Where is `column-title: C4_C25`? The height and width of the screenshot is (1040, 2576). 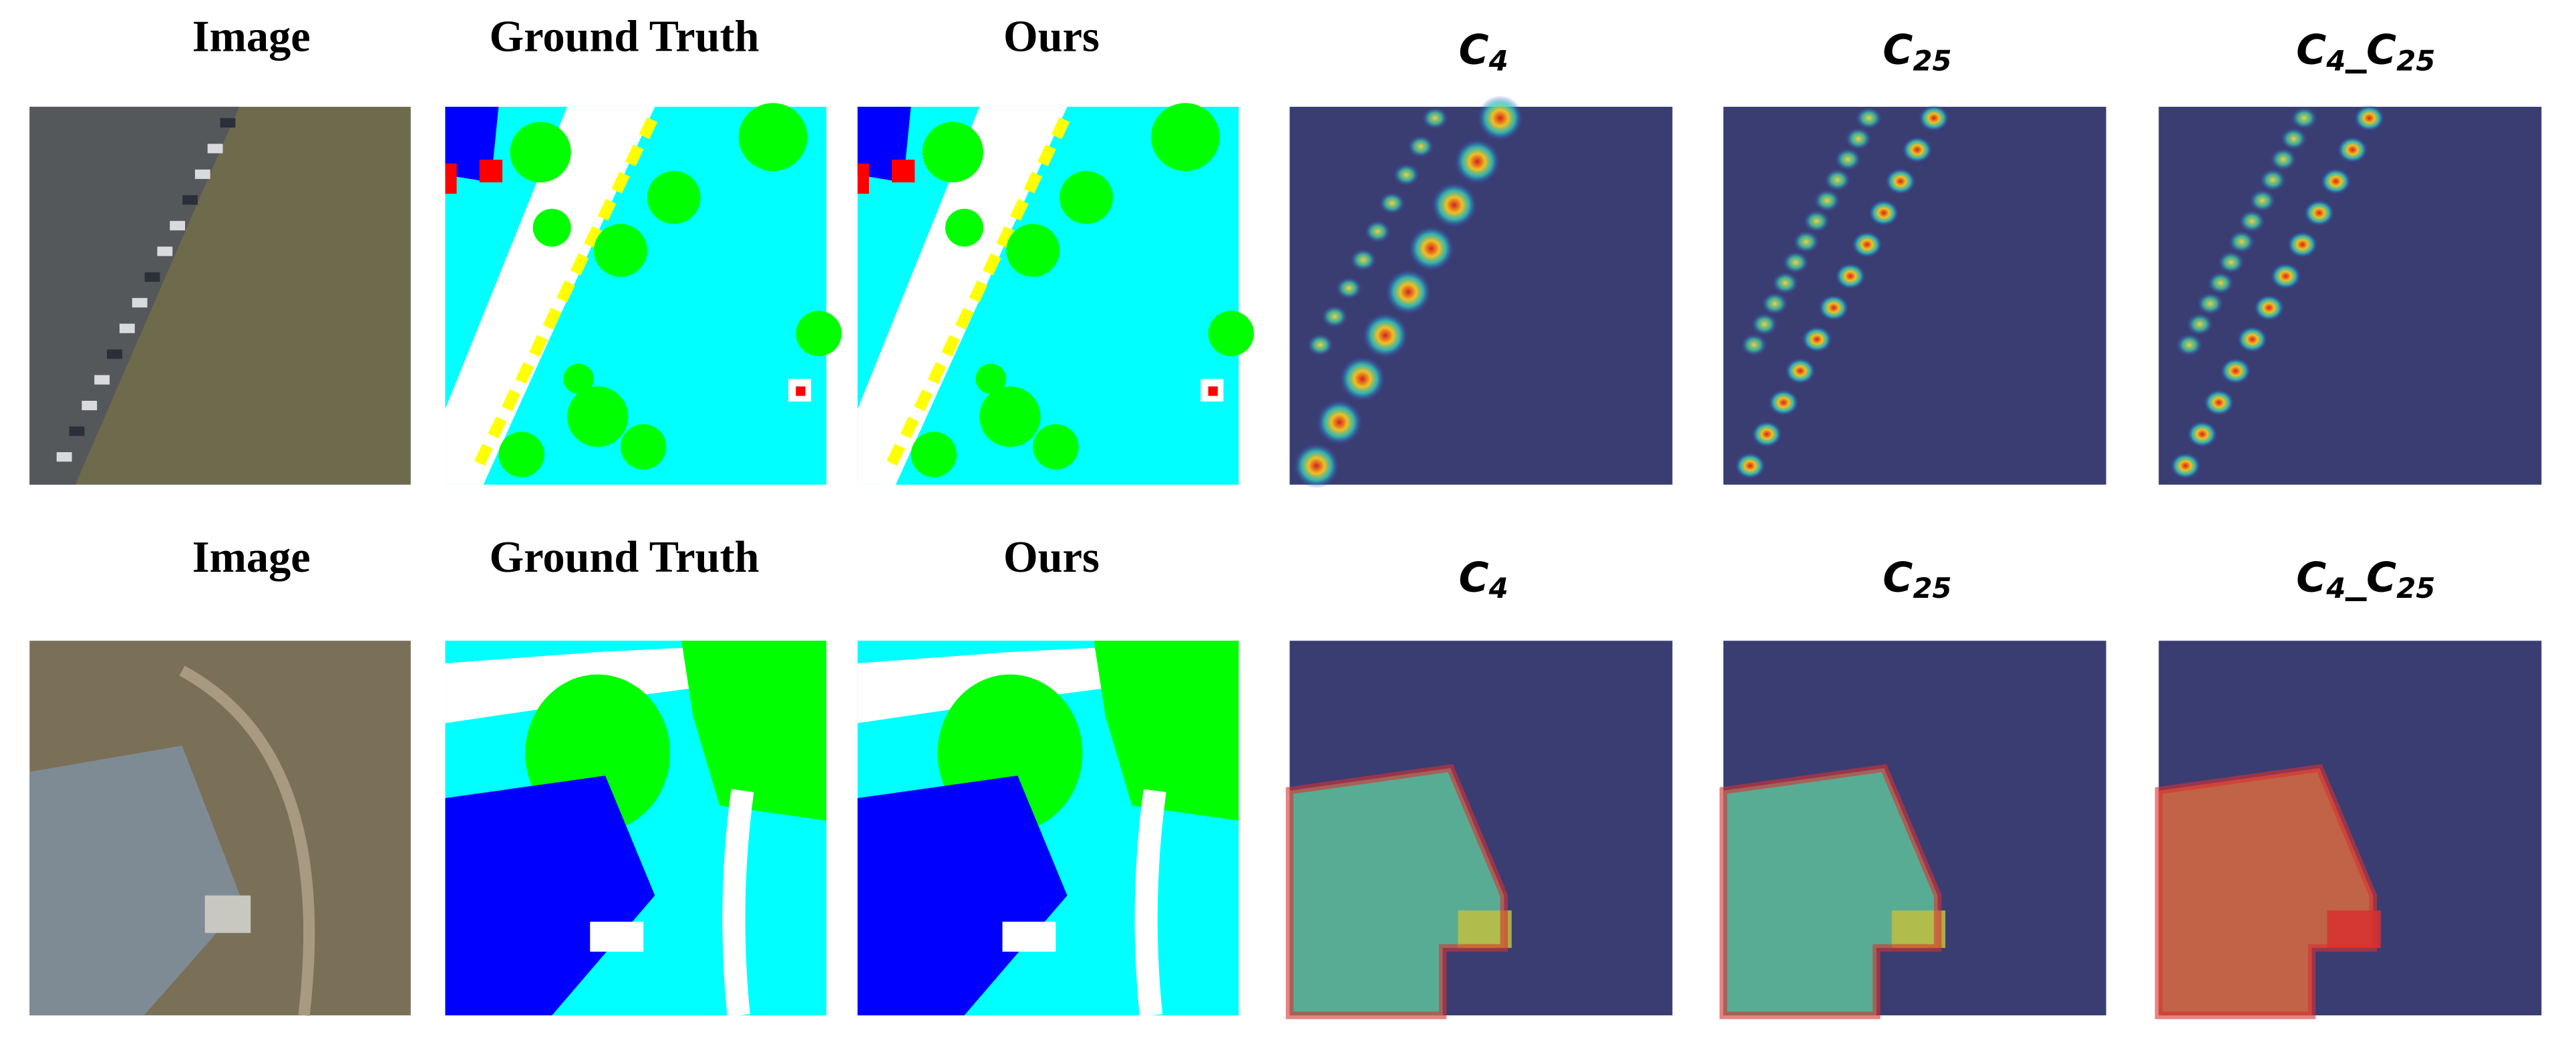
column-title: C4_C25 is located at coordinates (2365, 579).